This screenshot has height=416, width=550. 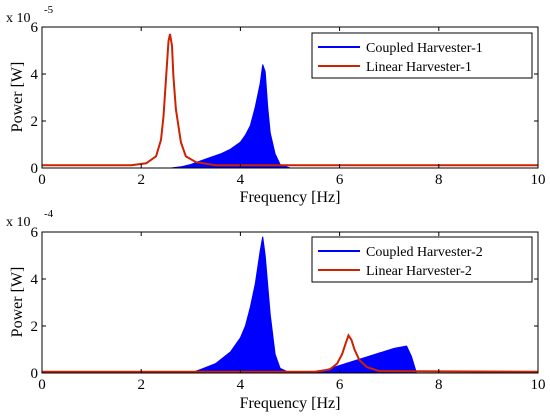 I want to click on subplot-2-x-axis-label: Frequency [Hz], so click(x=290, y=403).